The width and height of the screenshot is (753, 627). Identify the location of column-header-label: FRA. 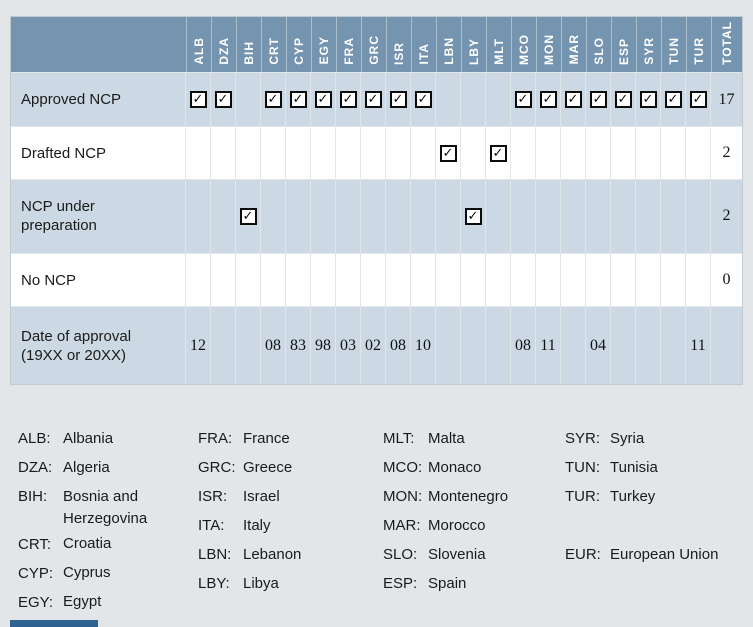
(349, 51).